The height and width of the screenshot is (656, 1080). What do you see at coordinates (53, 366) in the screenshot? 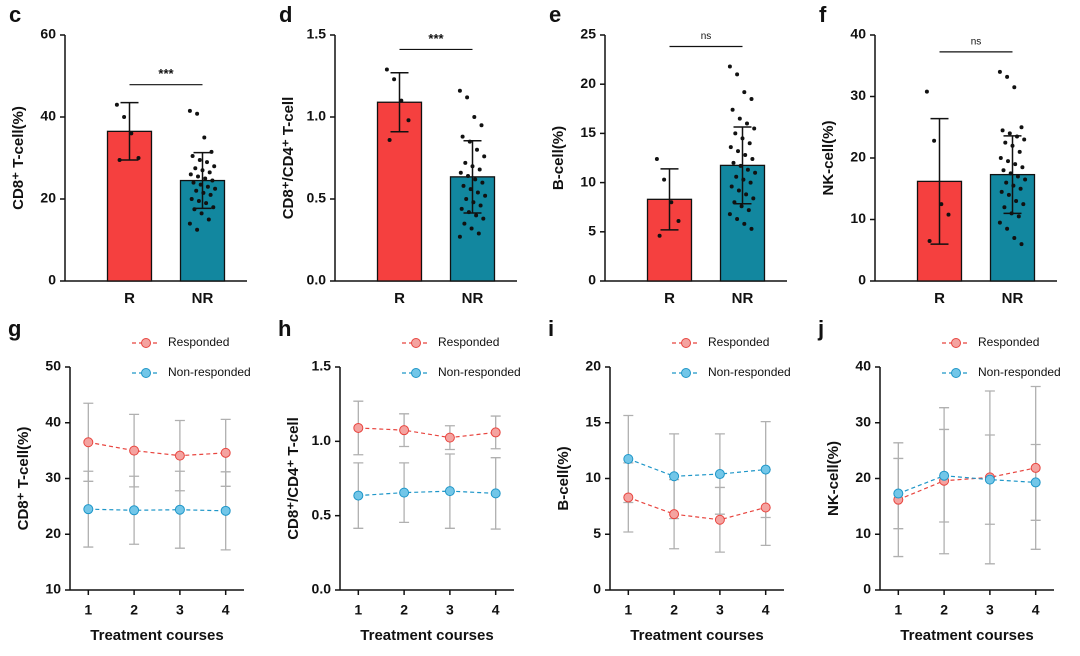
I see `y-tick-label: 50` at bounding box center [53, 366].